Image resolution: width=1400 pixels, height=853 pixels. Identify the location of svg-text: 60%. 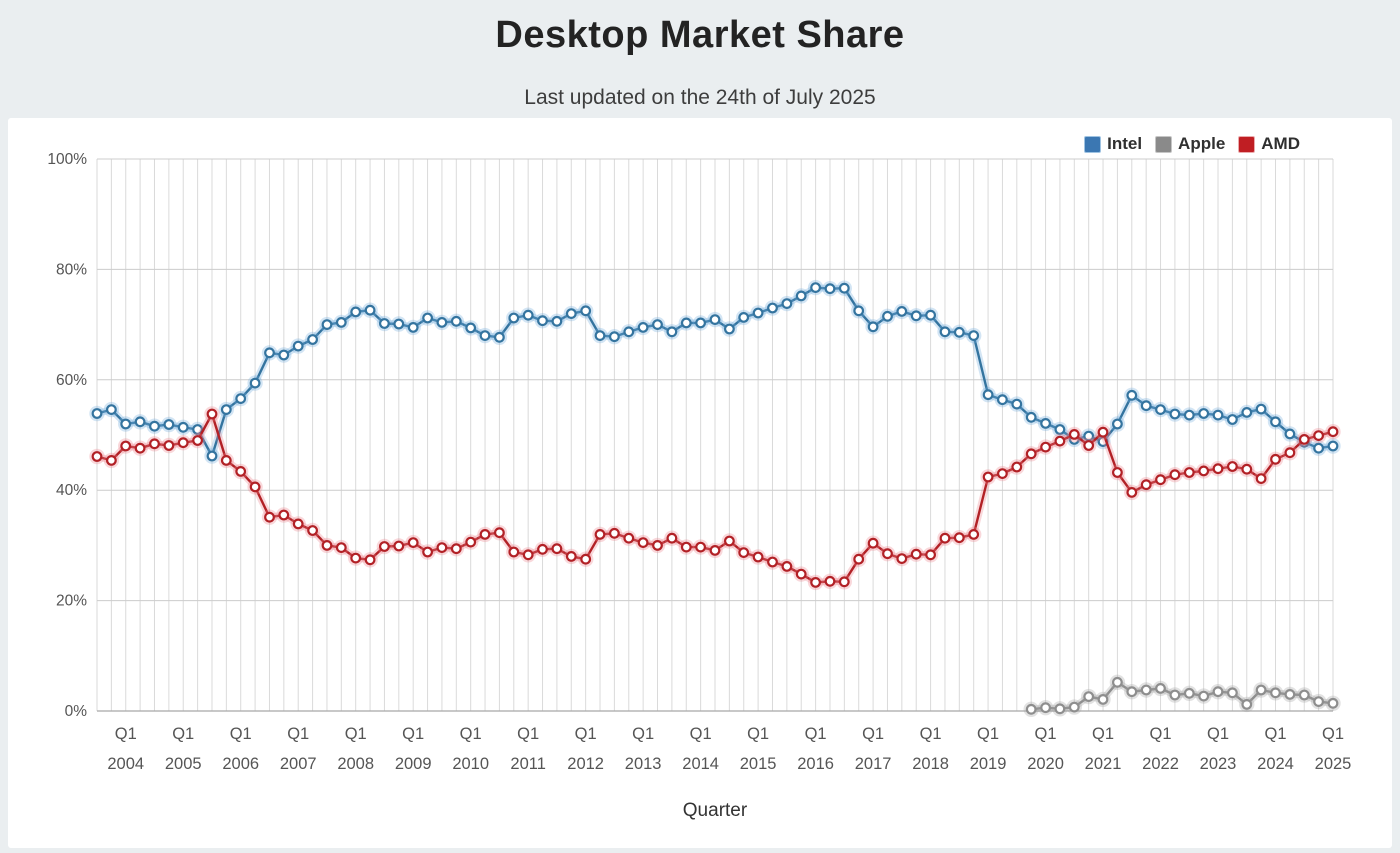
(71, 380).